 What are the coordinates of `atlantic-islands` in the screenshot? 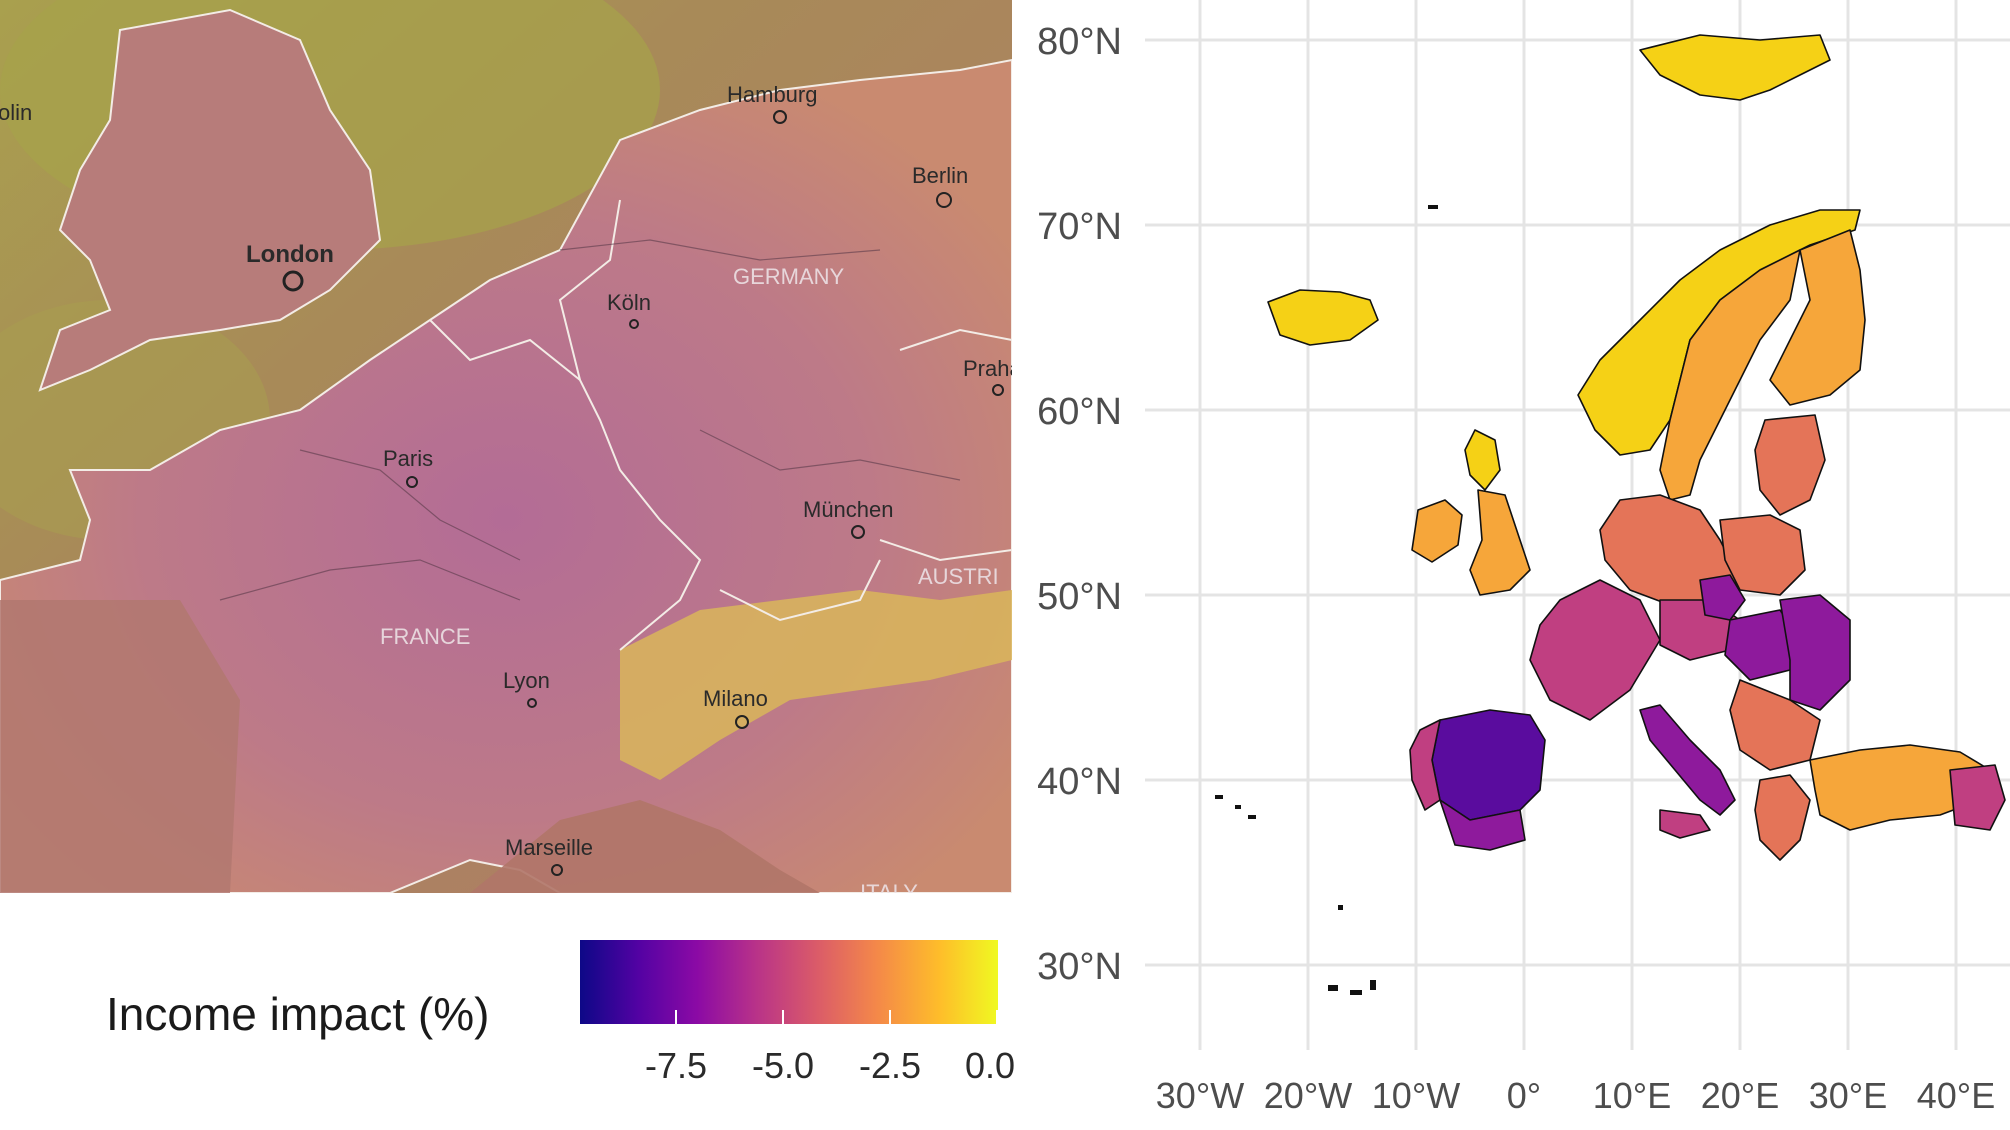 It's located at (1326, 600).